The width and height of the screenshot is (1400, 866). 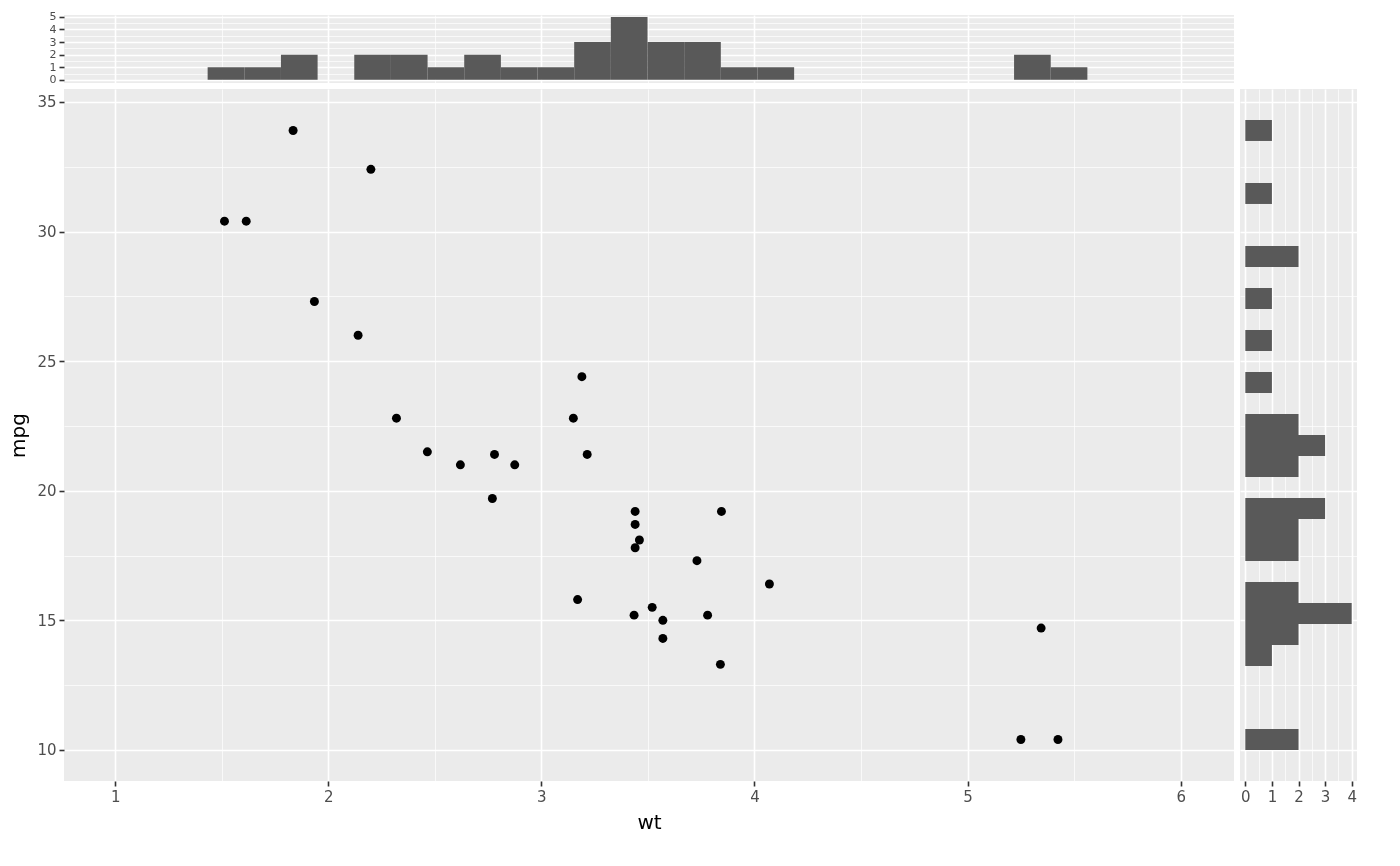 I want to click on y-tick-label: 25, so click(x=47, y=361).